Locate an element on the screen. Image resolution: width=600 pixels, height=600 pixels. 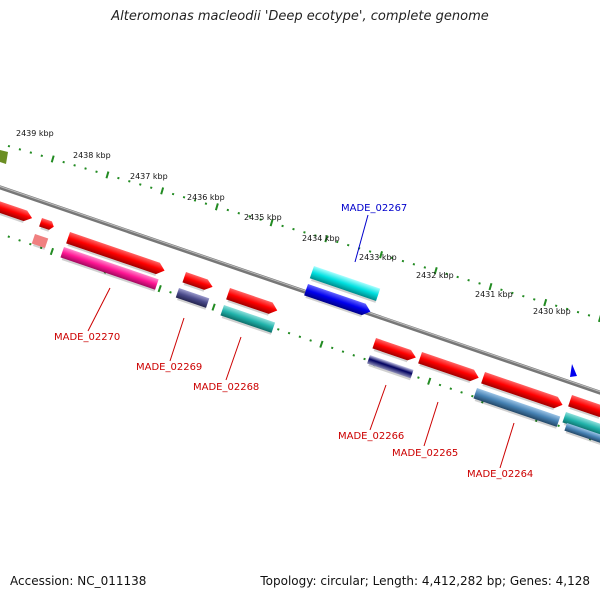
scale-label: 2436 kbp is located at coordinates (206, 197).